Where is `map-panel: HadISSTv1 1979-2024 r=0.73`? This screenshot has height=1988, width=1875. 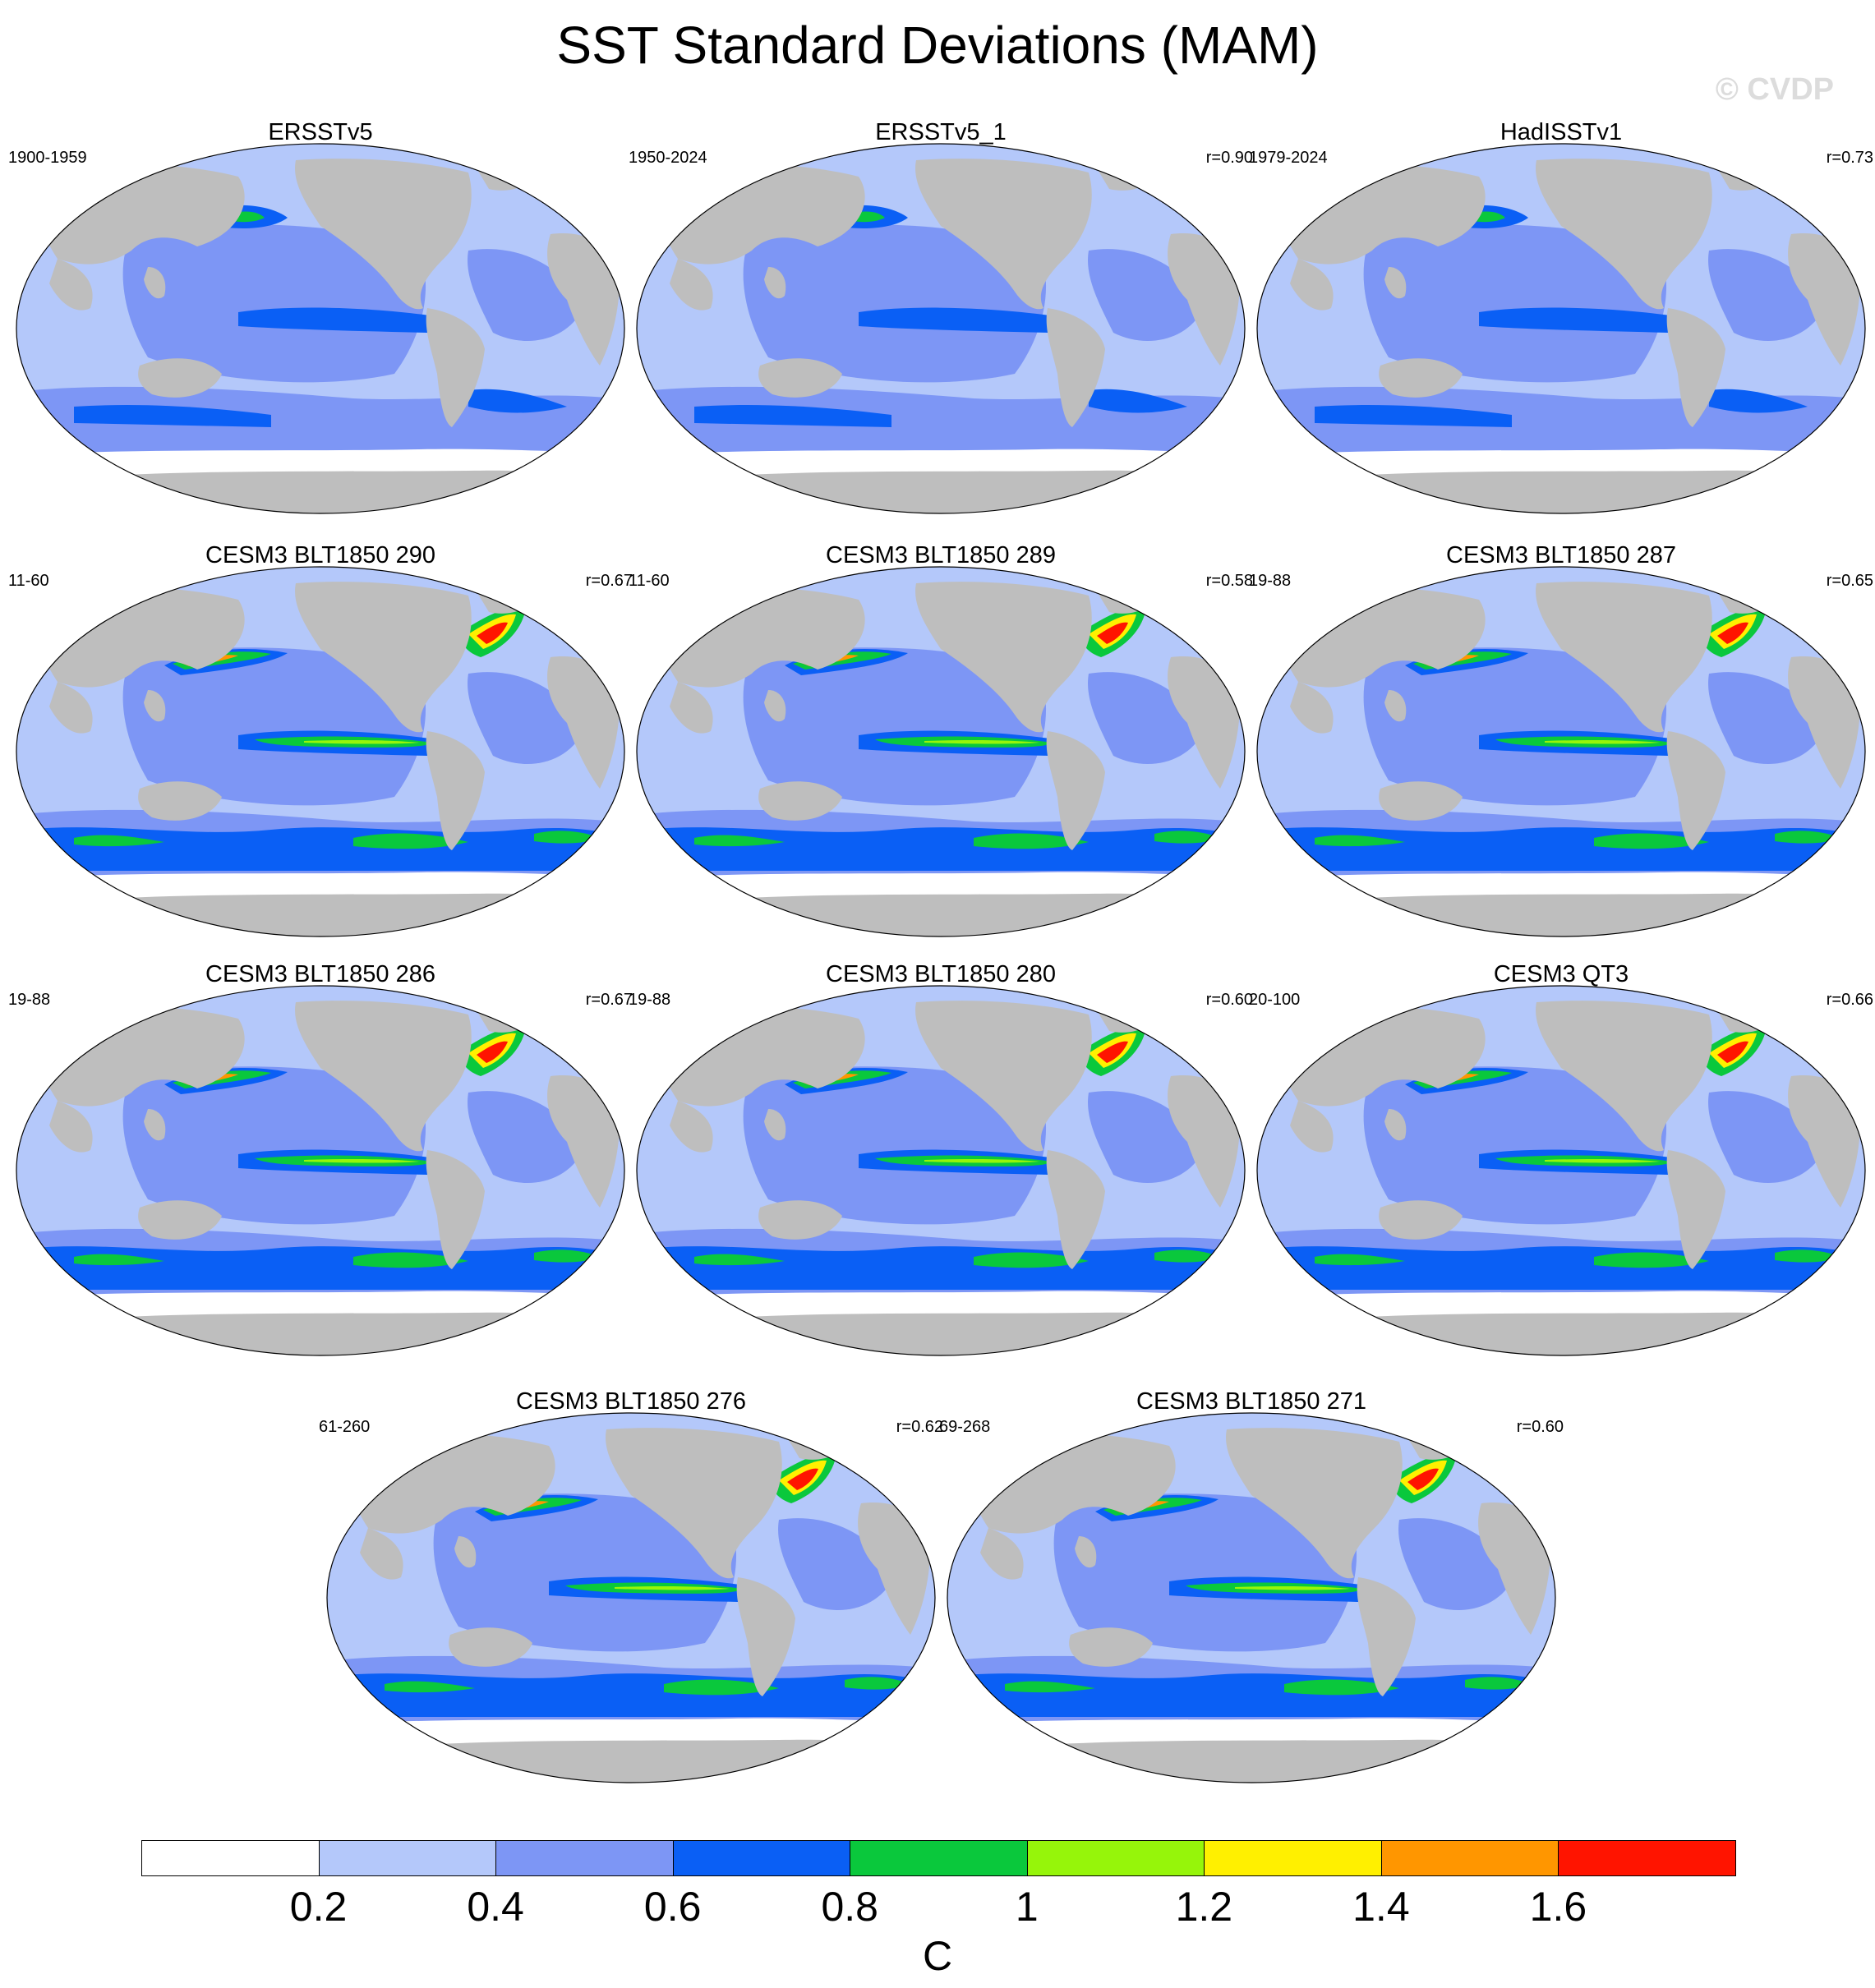
map-panel: HadISSTv1 1979-2024 r=0.73 is located at coordinates (1561, 316).